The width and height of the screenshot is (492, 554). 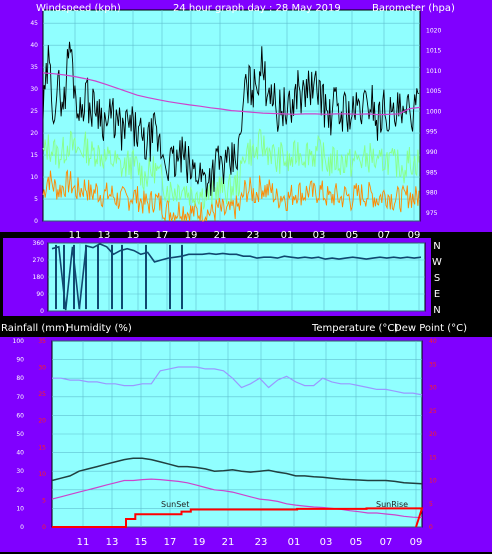 What do you see at coordinates (20, 397) in the screenshot?
I see `humidity-y-tick-label: 70` at bounding box center [20, 397].